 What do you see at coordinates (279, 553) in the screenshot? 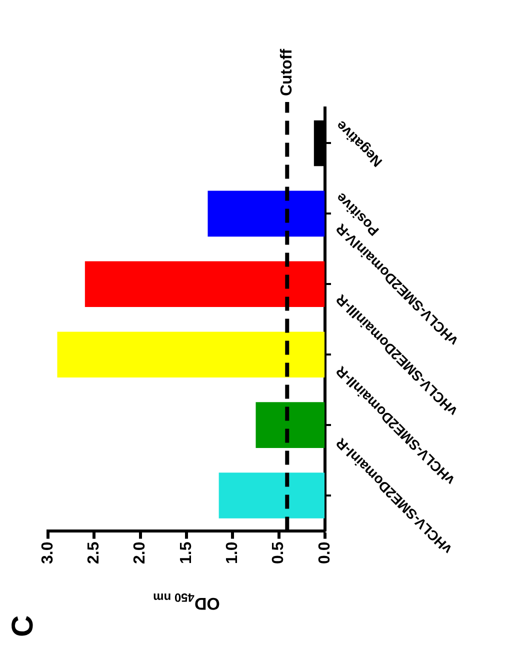
I see `x-tick-label: 0.5` at bounding box center [279, 553].